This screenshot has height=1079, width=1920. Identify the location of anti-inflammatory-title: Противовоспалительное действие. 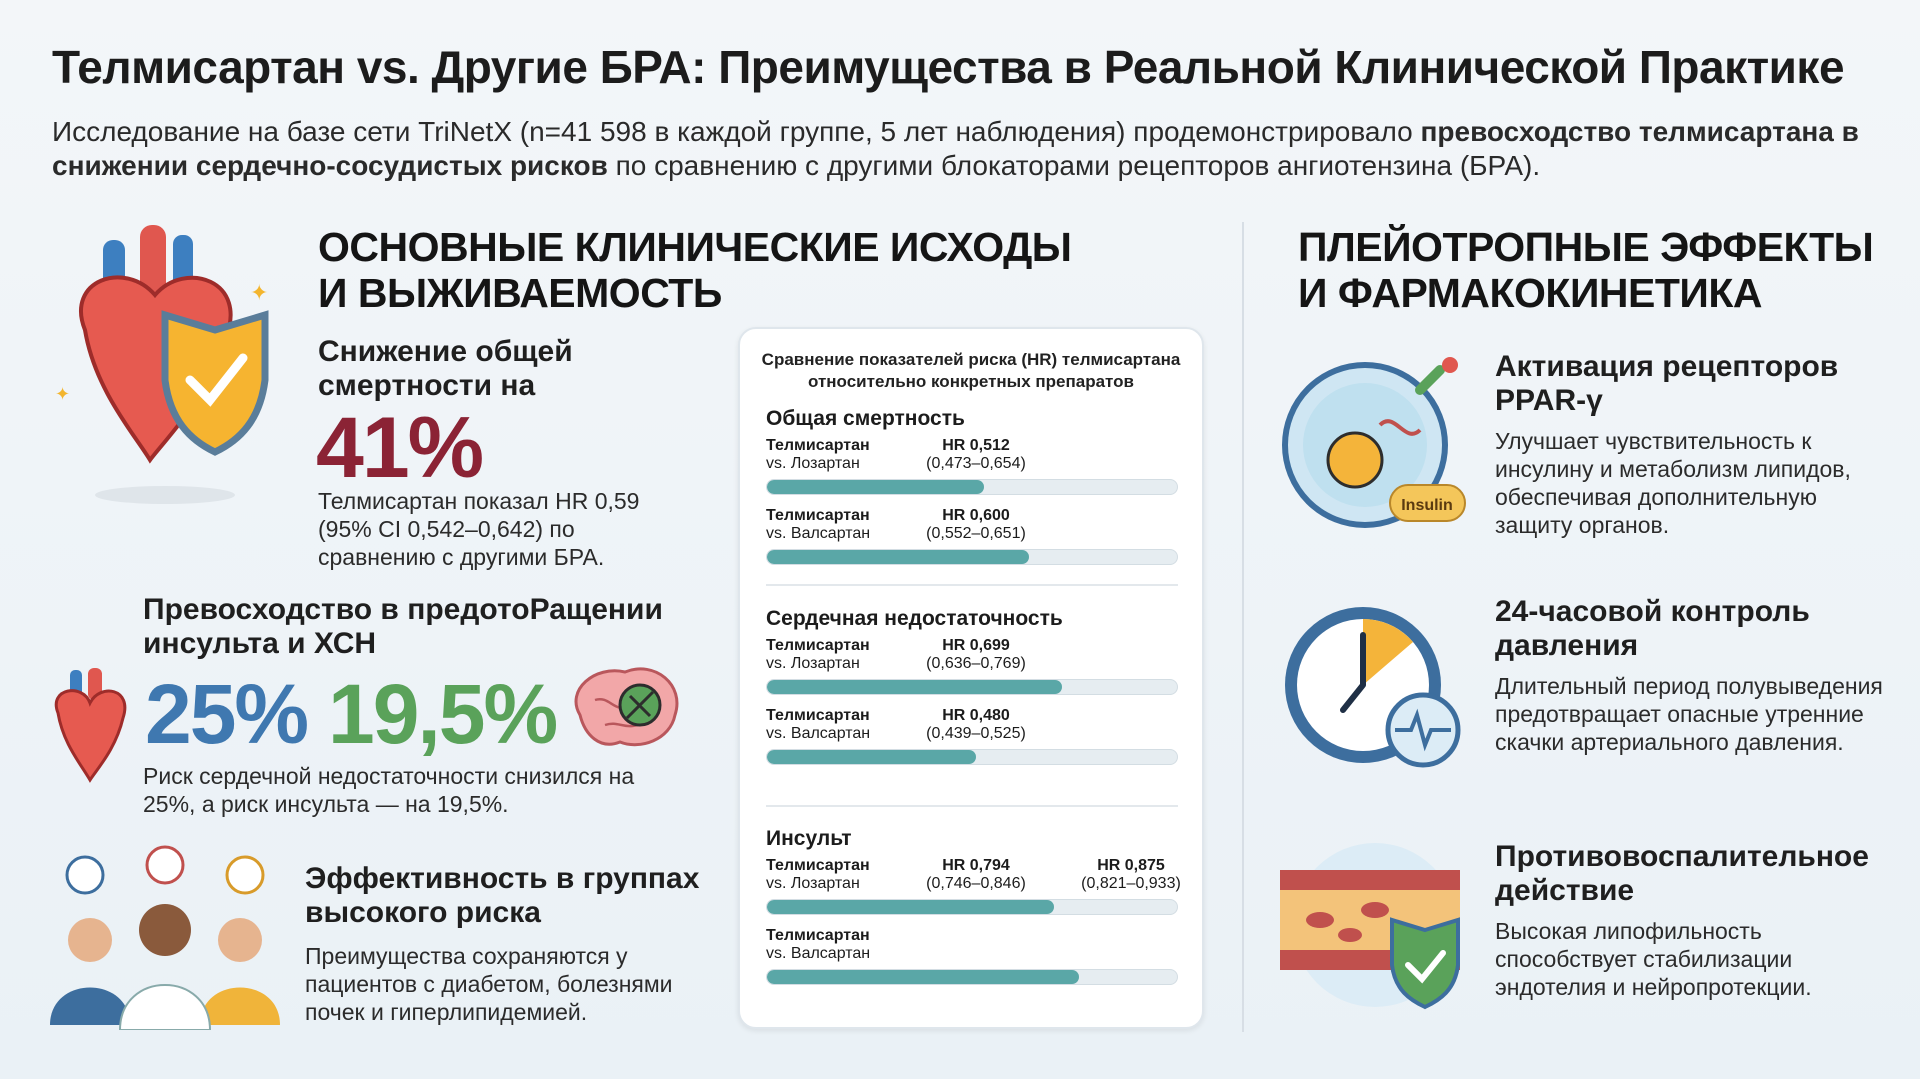
(1682, 873).